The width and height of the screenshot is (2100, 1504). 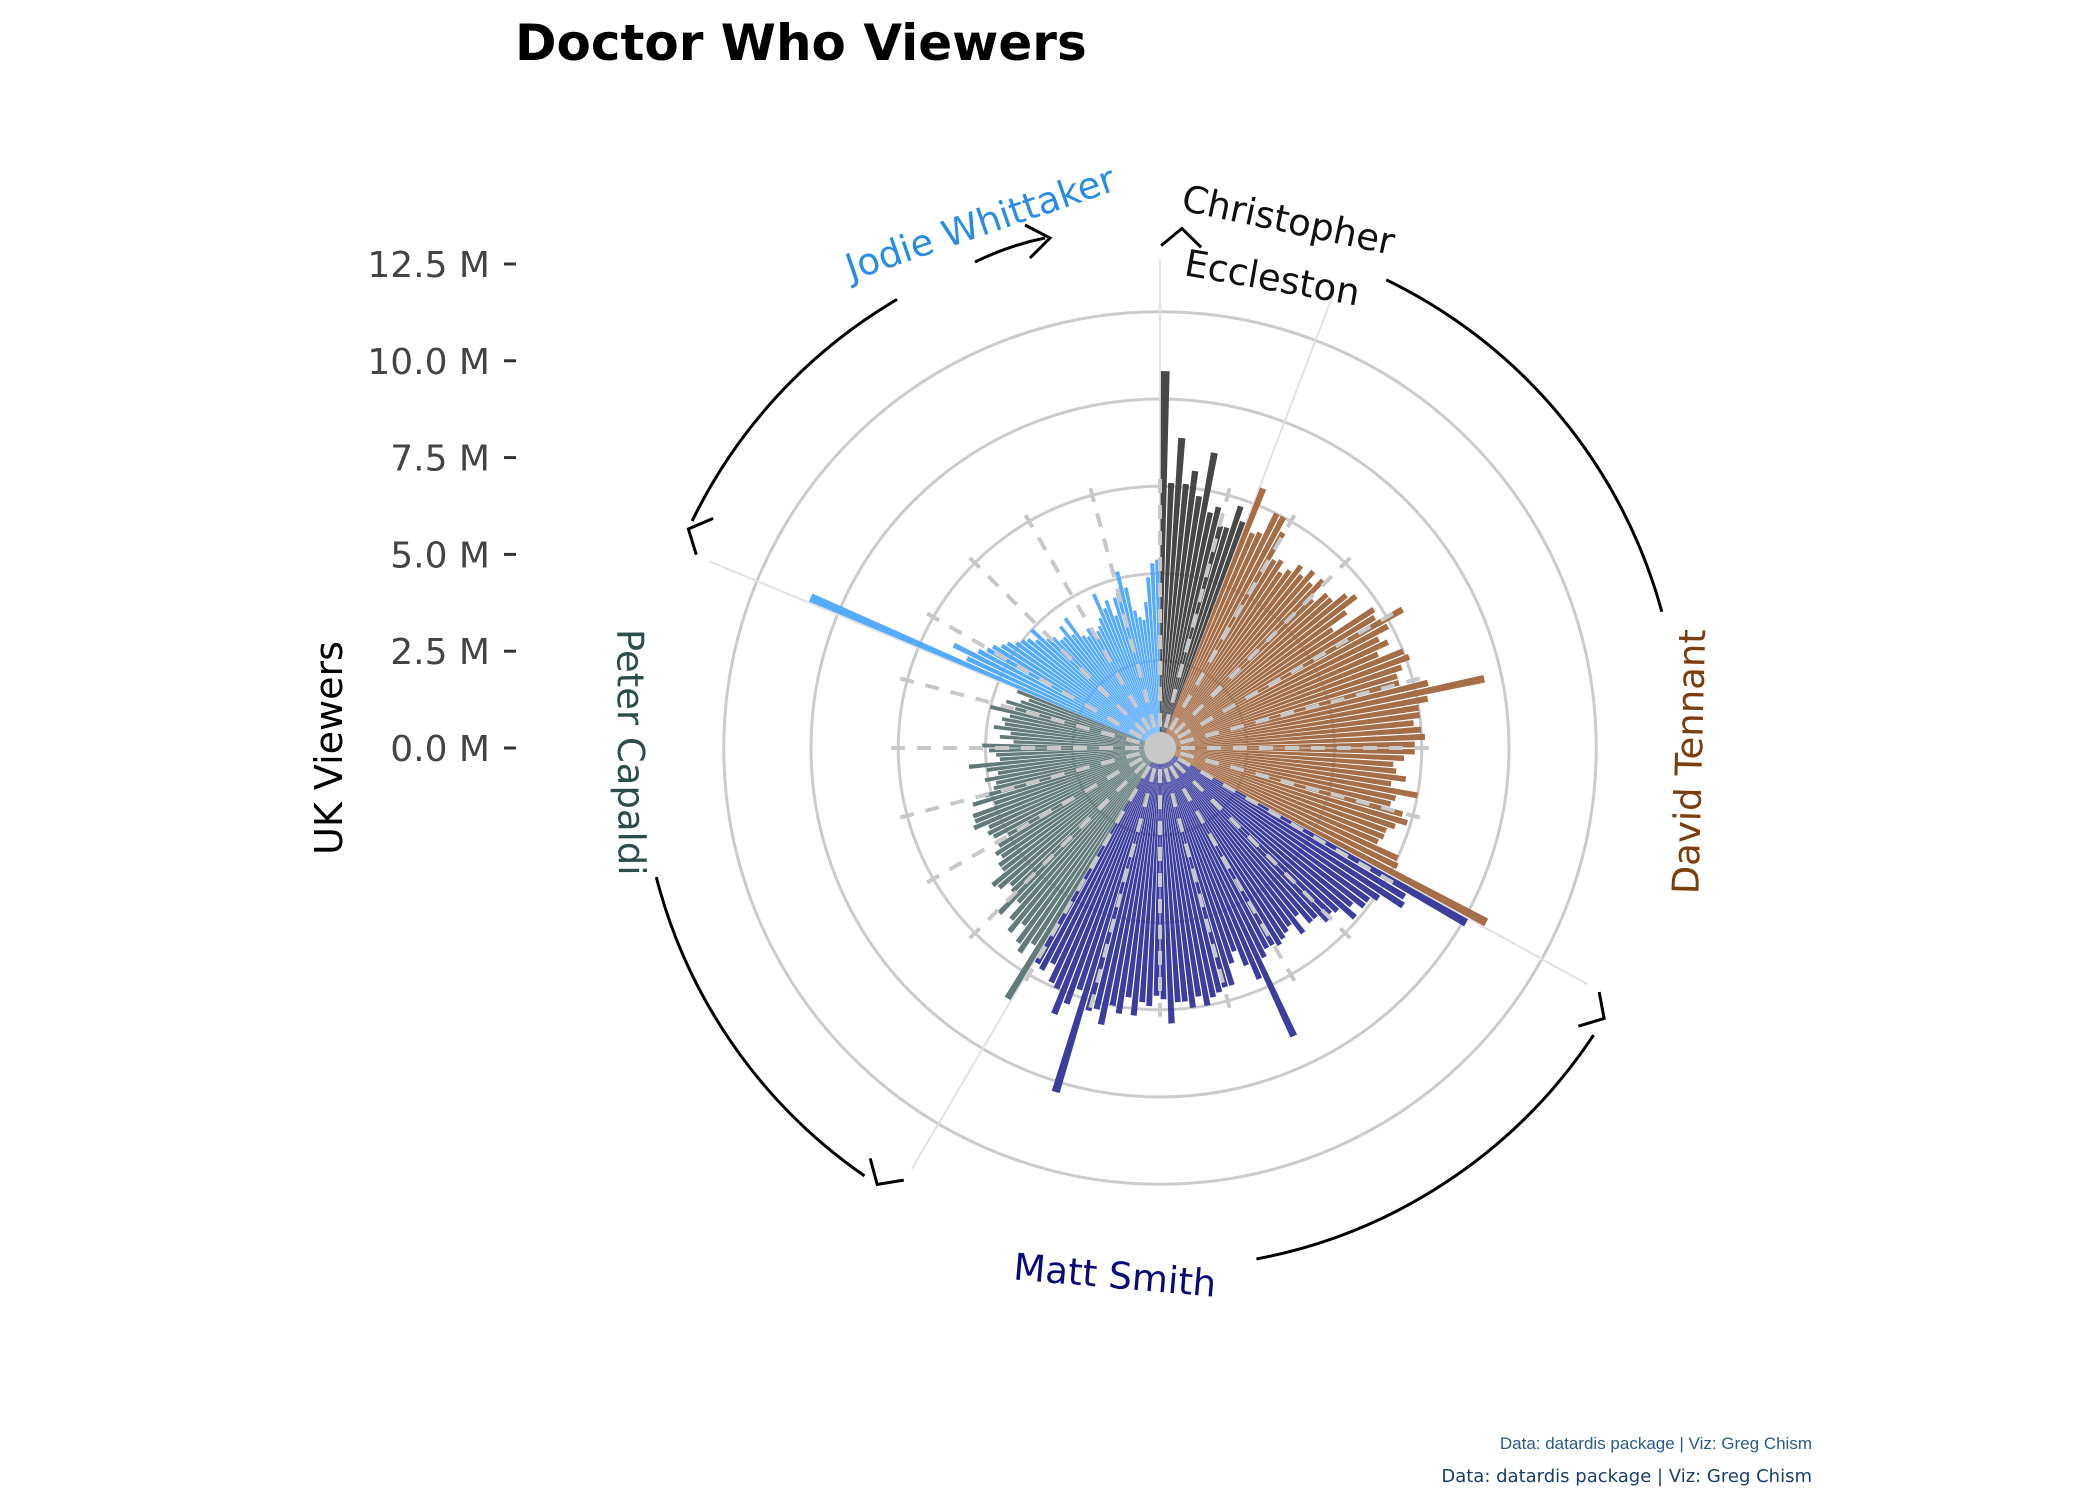 What do you see at coordinates (979, 223) in the screenshot?
I see `doctor-label-jodie-whittaker: Jodie Whittaker` at bounding box center [979, 223].